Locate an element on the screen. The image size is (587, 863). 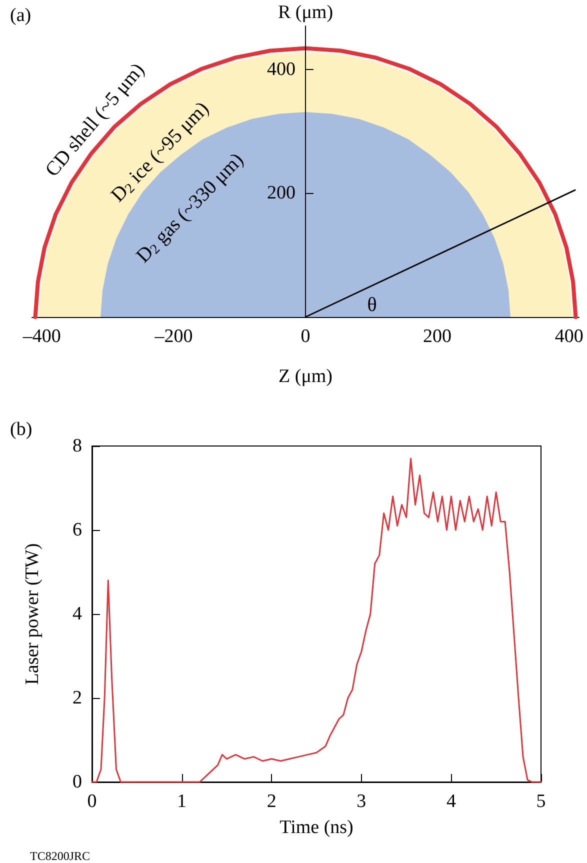
chart-title: (b) is located at coordinates (21, 429).